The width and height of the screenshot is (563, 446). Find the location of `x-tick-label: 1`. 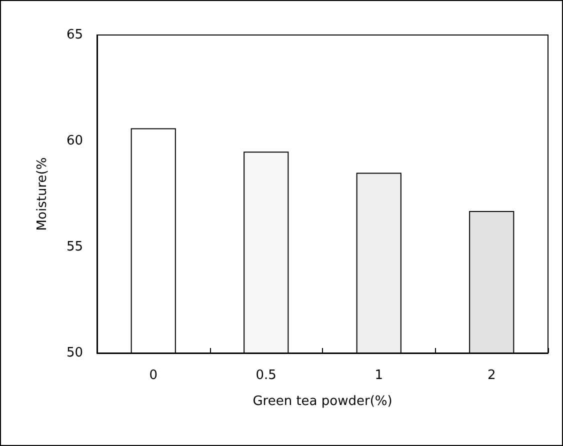

x-tick-label: 1 is located at coordinates (379, 375).